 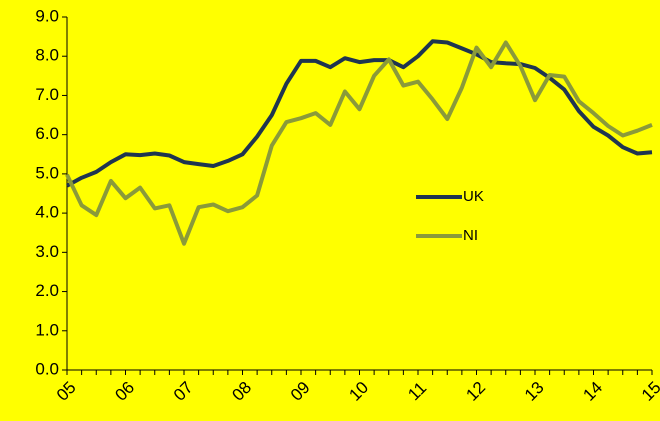 I want to click on y-tick-label: 8.0, so click(x=47, y=55).